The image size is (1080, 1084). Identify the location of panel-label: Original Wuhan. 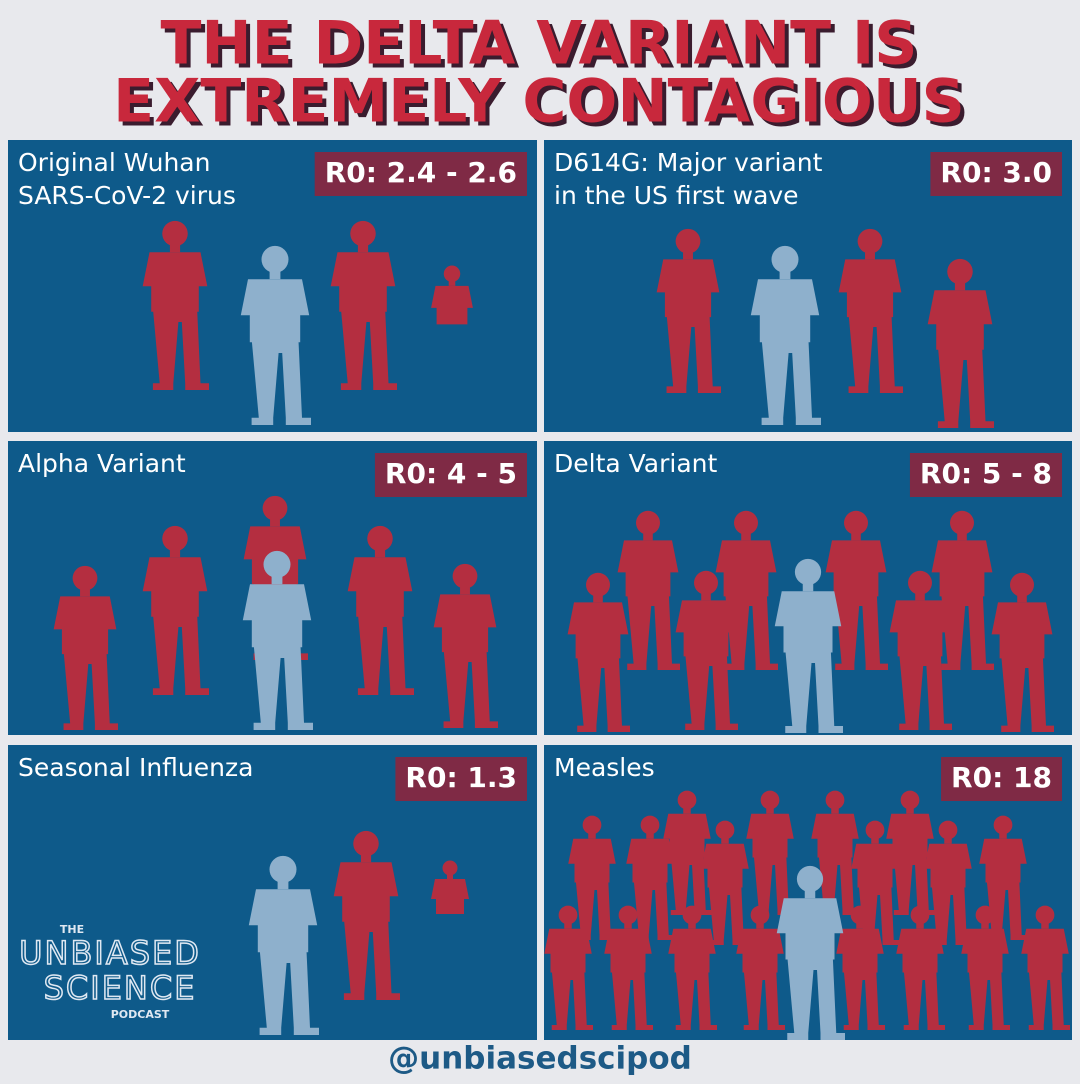
(114, 162).